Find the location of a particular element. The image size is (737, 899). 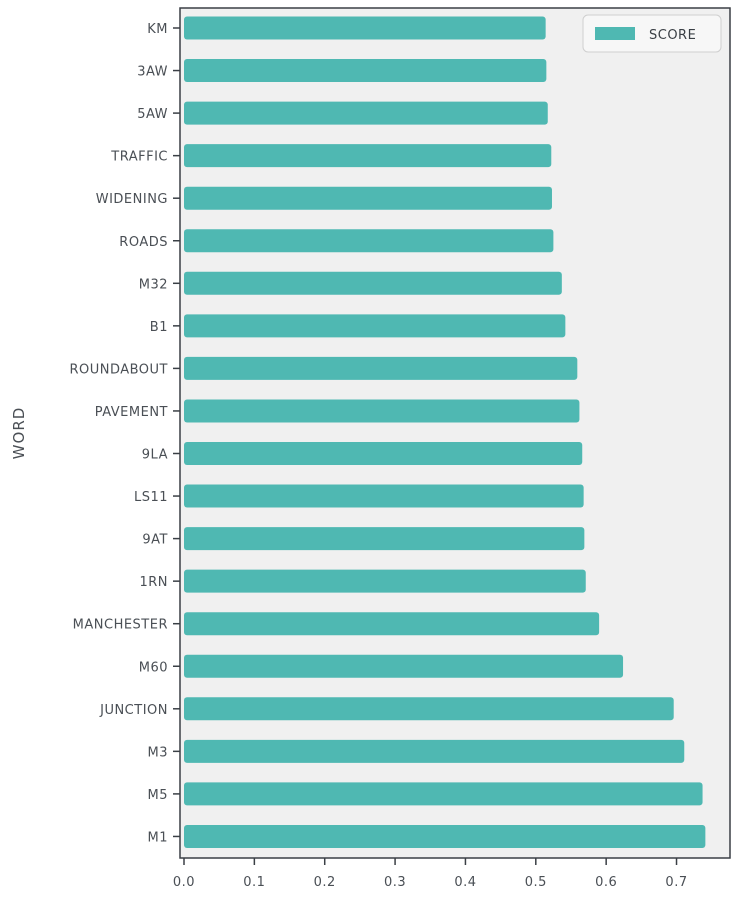

y-tick-label: MANCHESTER is located at coordinates (120, 625).